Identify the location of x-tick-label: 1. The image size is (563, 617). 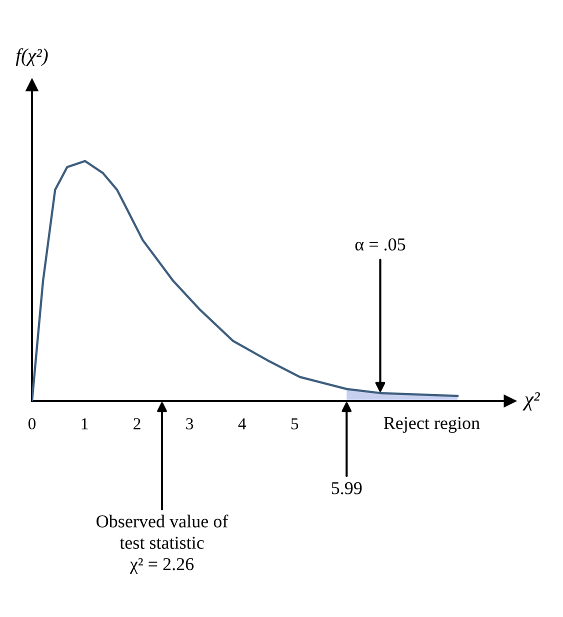
(85, 424).